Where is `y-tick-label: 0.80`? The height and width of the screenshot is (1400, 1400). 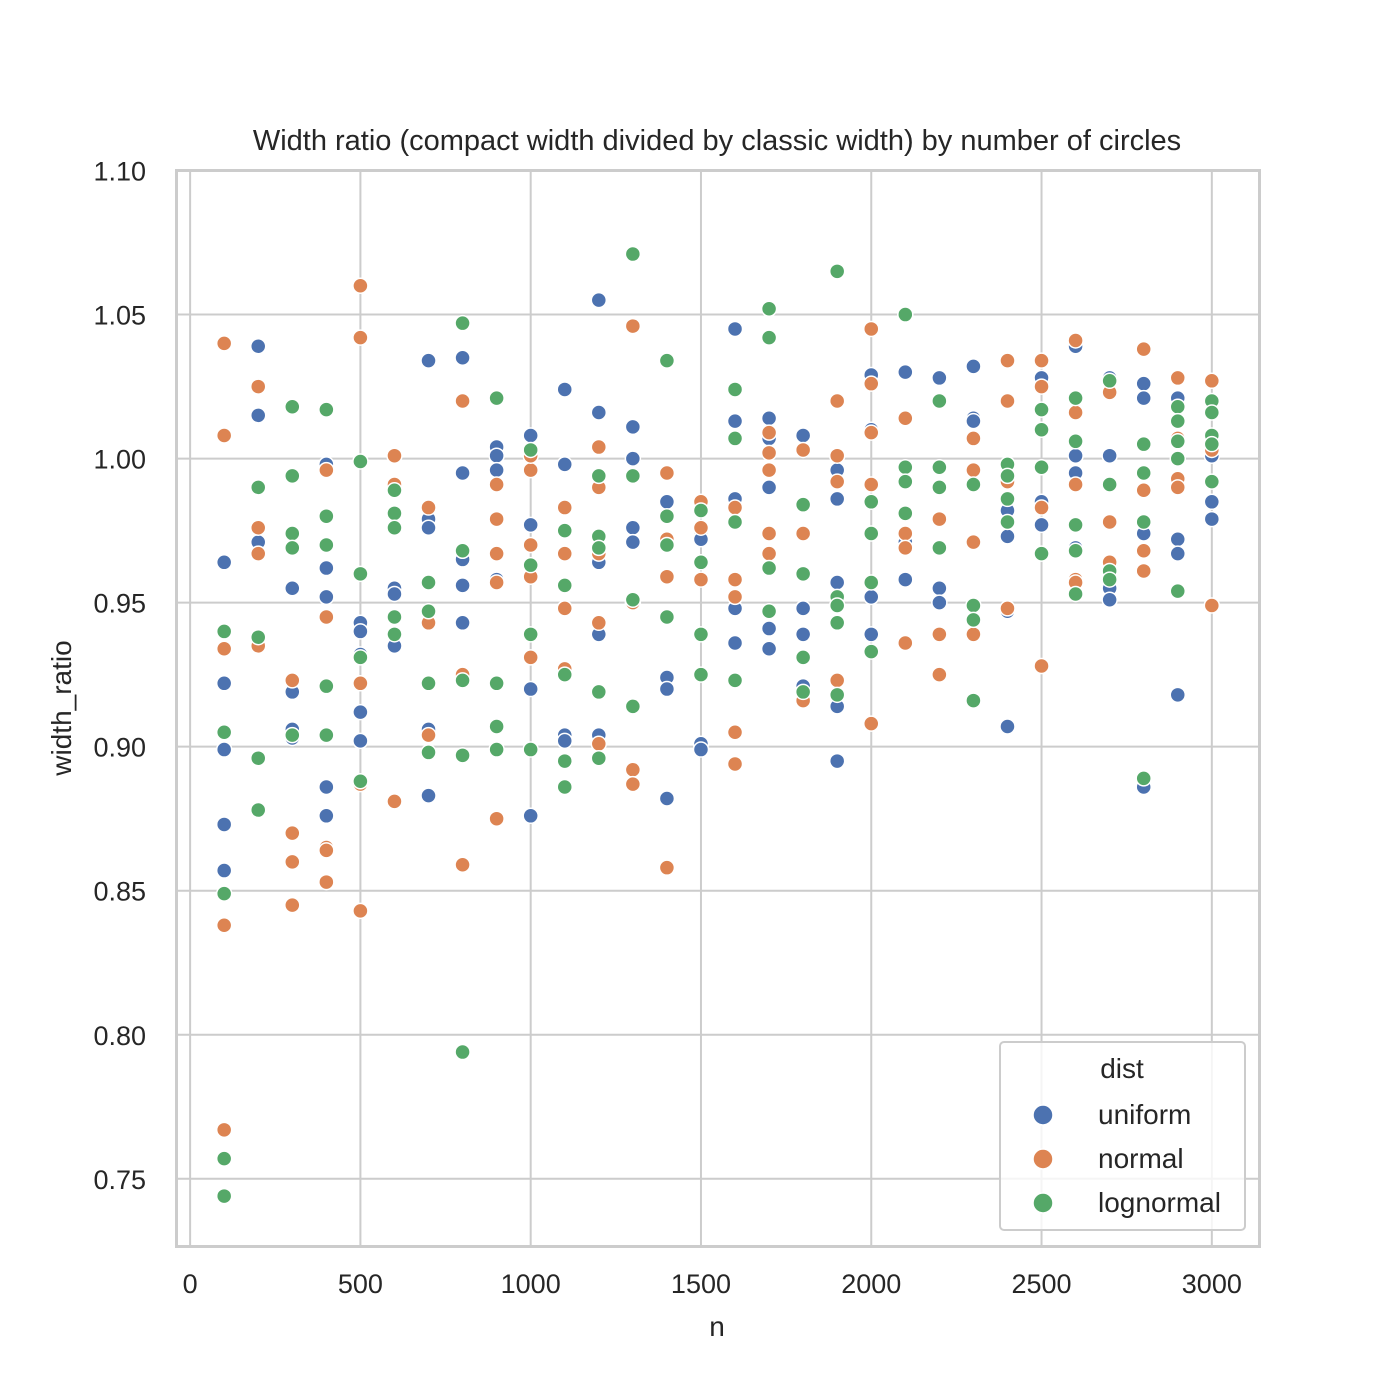
y-tick-label: 0.80 is located at coordinates (119, 1036).